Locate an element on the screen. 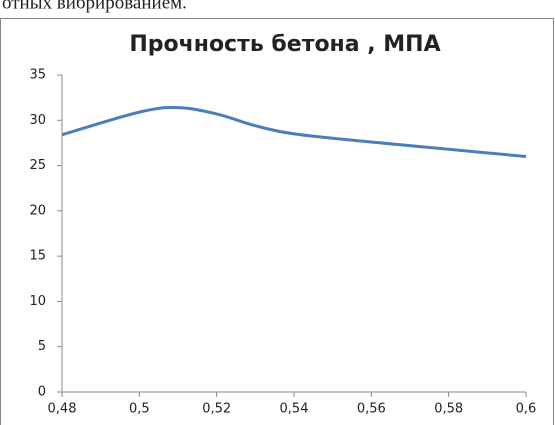  y-tick-label: 5 is located at coordinates (42, 346).